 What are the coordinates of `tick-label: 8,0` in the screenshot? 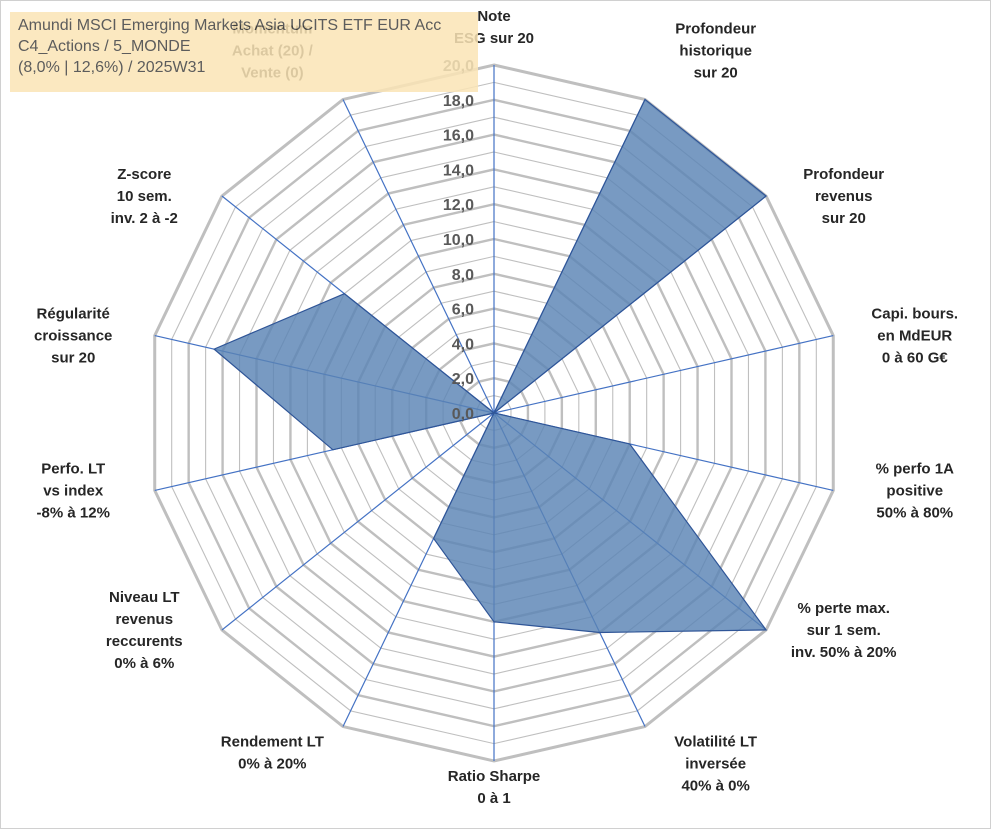 It's located at (463, 275).